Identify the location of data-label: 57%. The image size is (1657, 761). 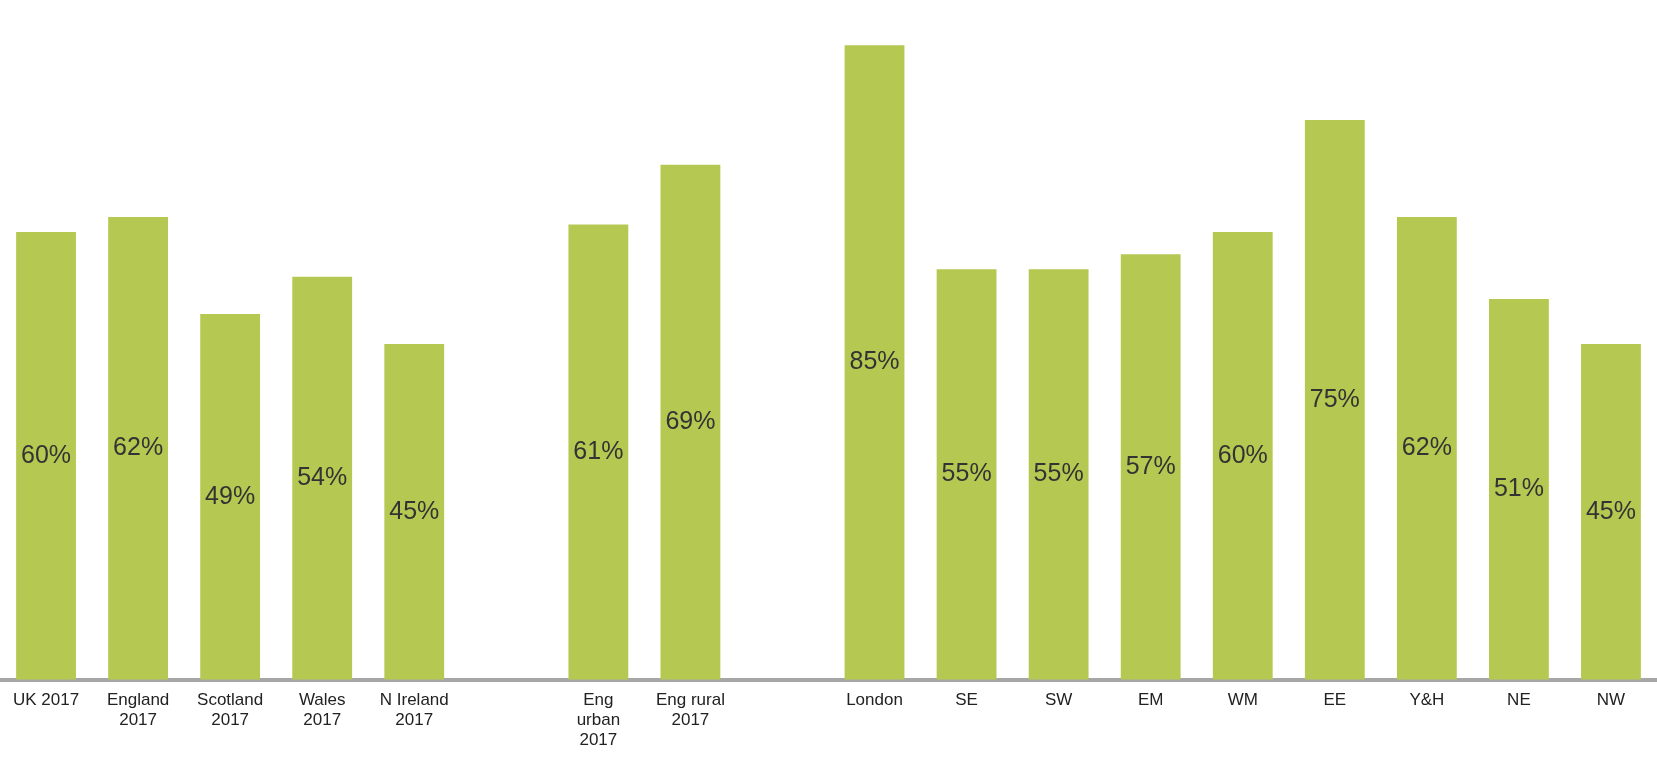
(1150, 464).